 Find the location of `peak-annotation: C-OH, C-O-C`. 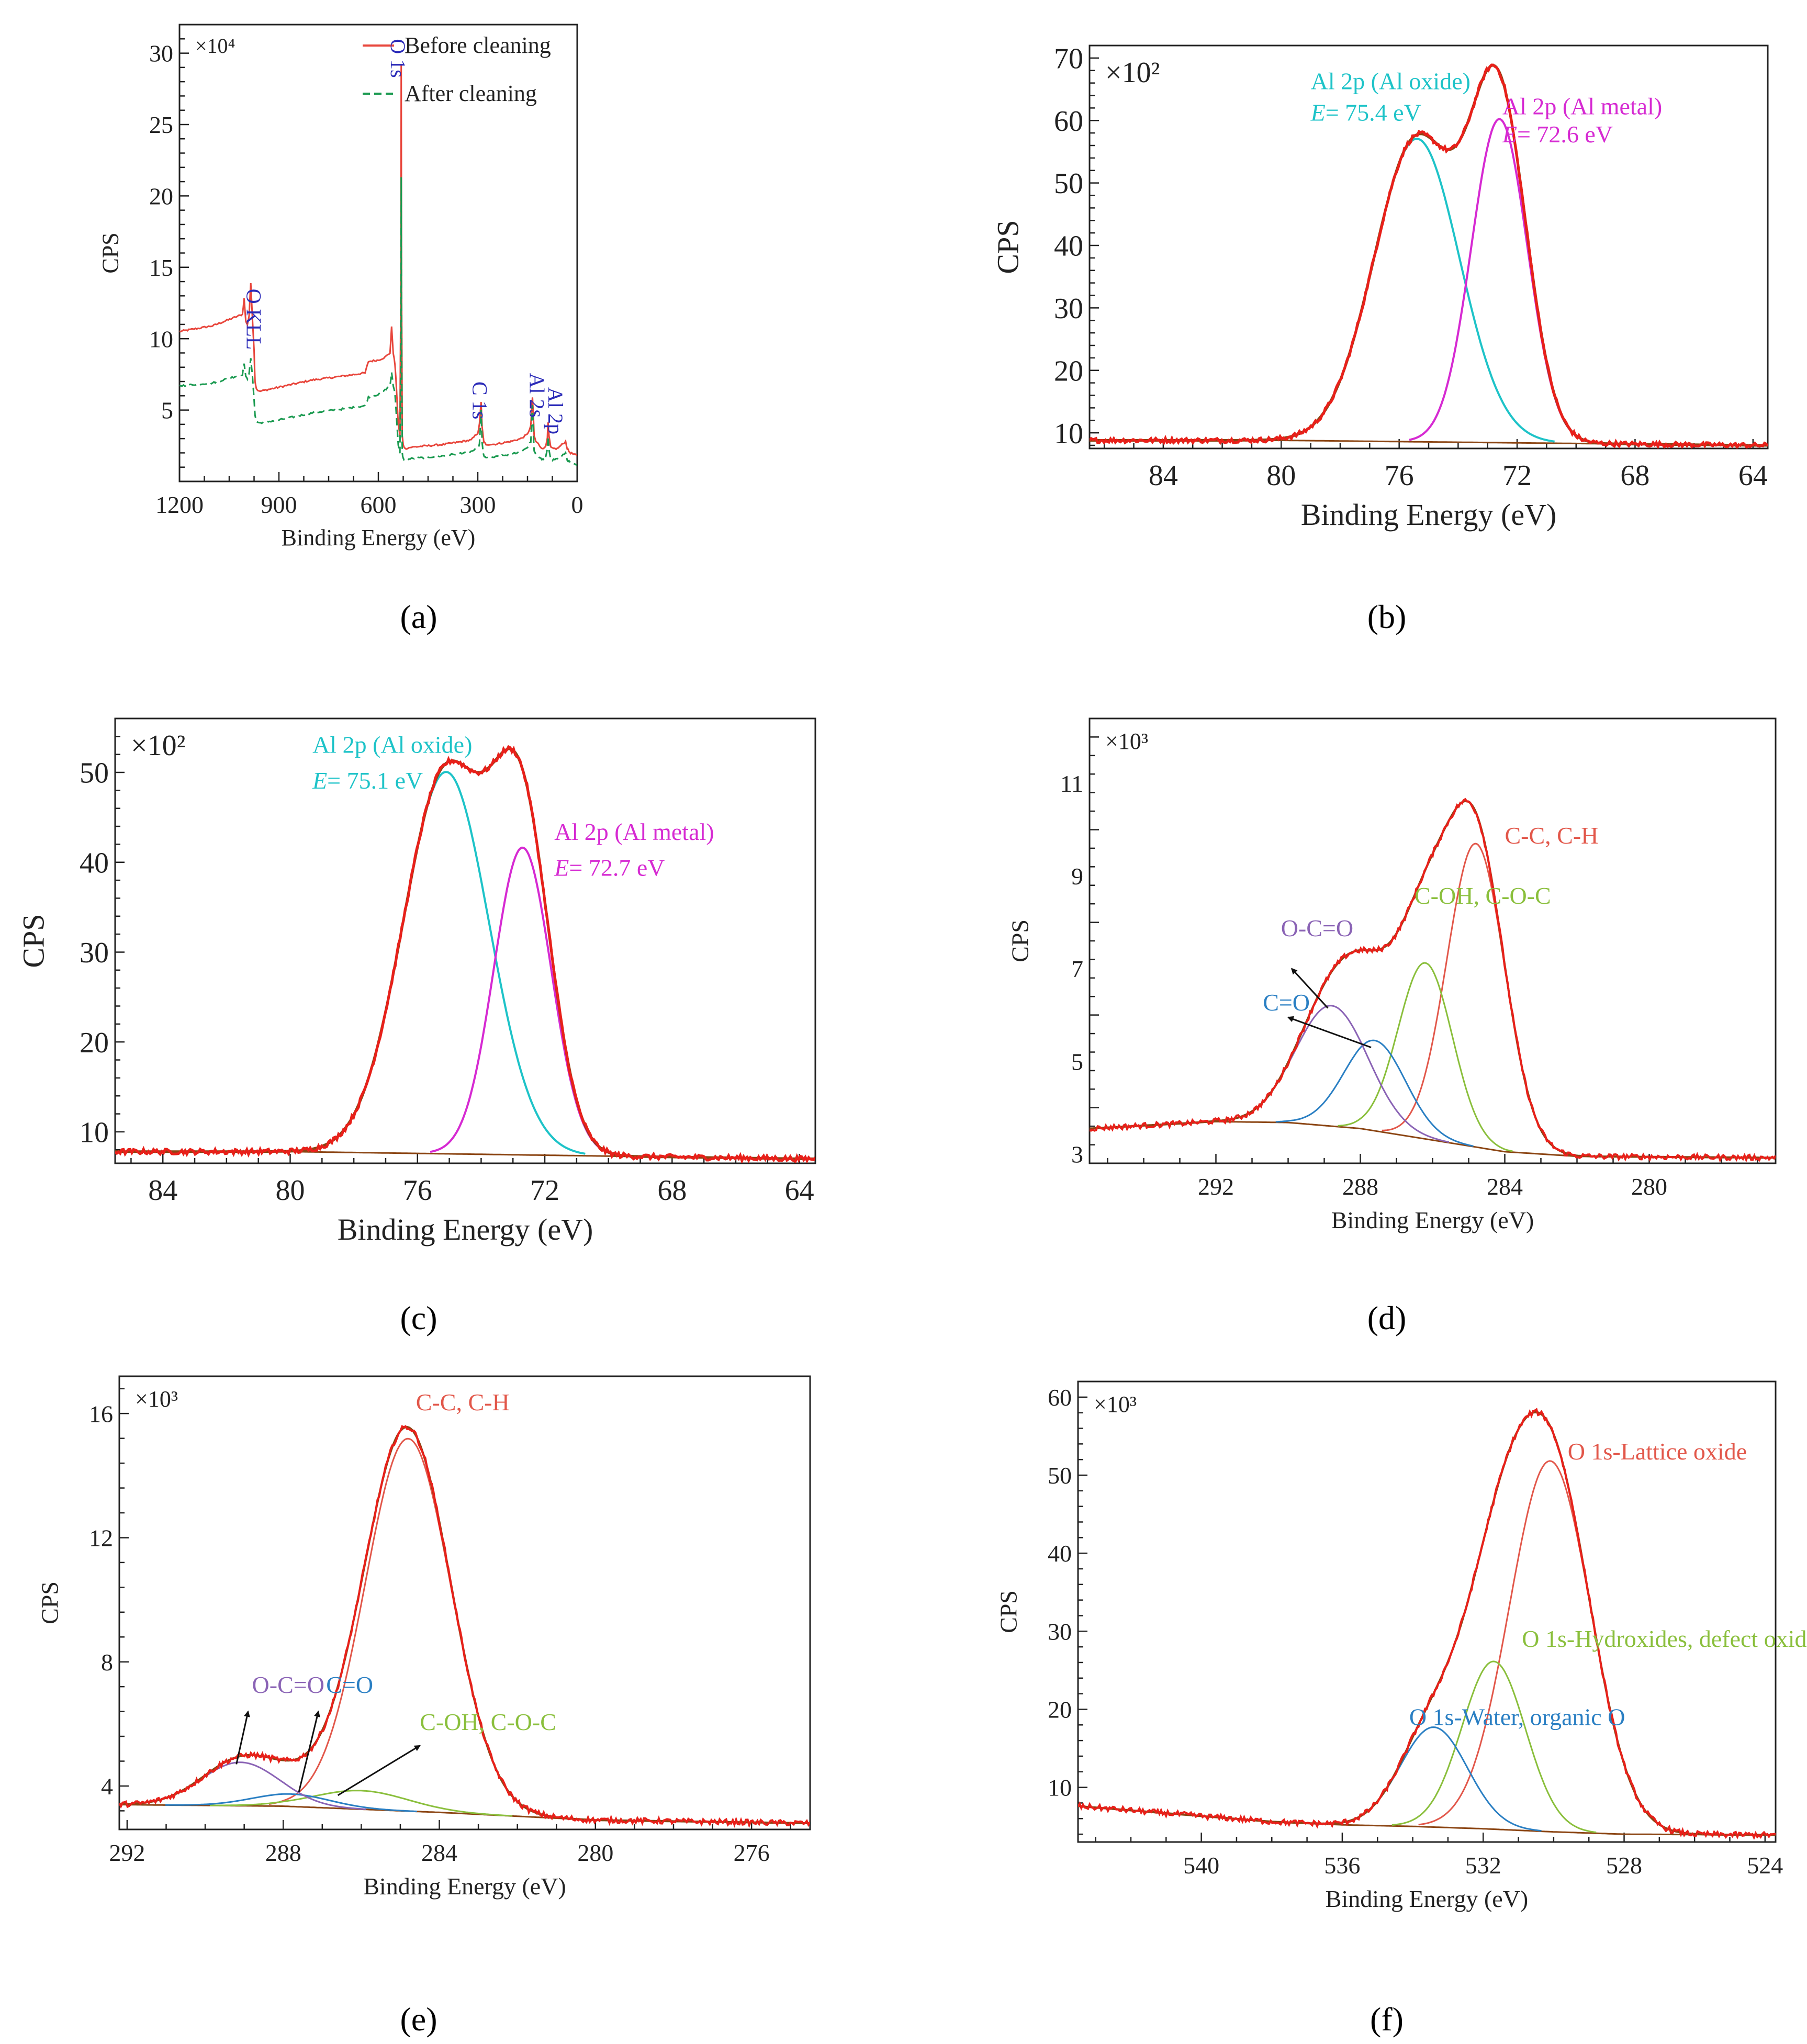

peak-annotation: C-OH, C-O-C is located at coordinates (1483, 896).